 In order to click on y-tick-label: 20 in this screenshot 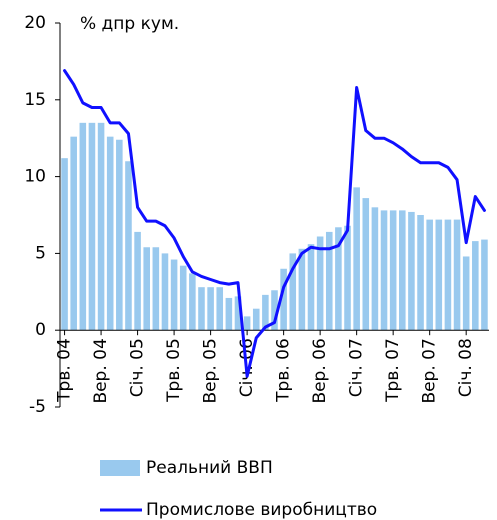, I will do `click(35, 23)`.